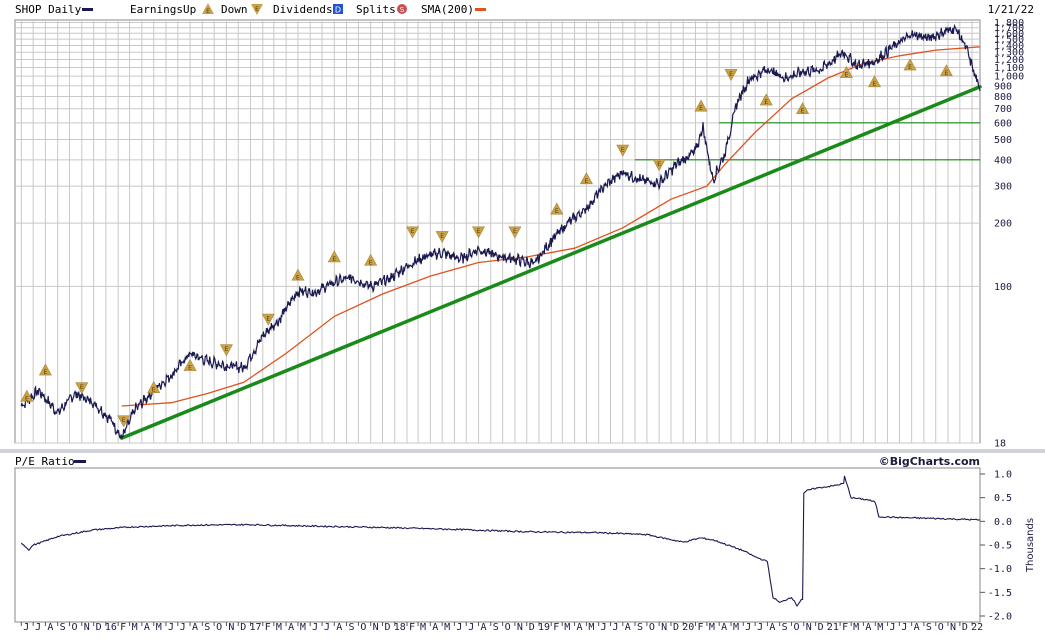 Image resolution: width=1045 pixels, height=639 pixels. I want to click on x-tick-label-13: J, so click(183, 627).